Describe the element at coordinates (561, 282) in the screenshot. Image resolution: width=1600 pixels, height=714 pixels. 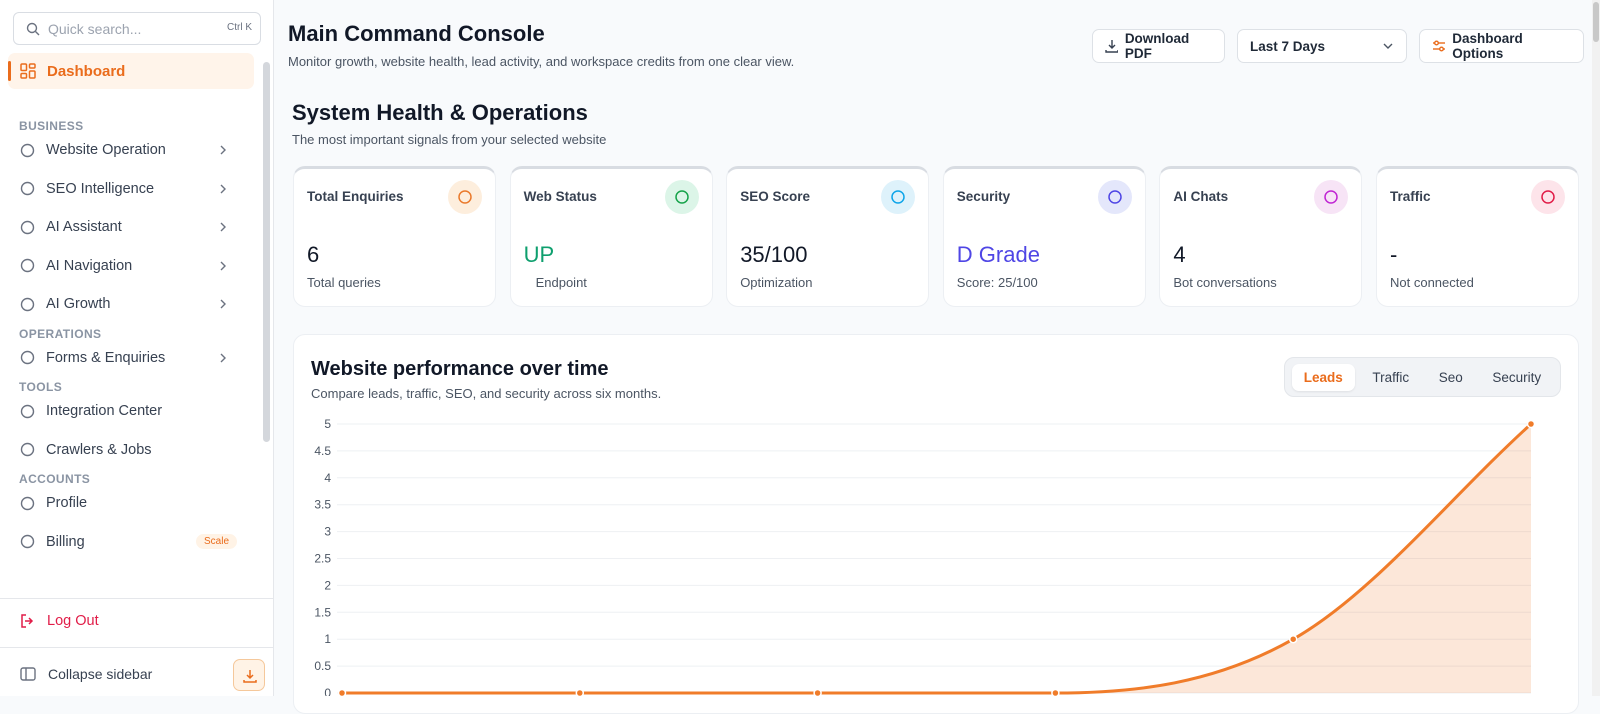
I see `card-sub: Endpoint` at that location.